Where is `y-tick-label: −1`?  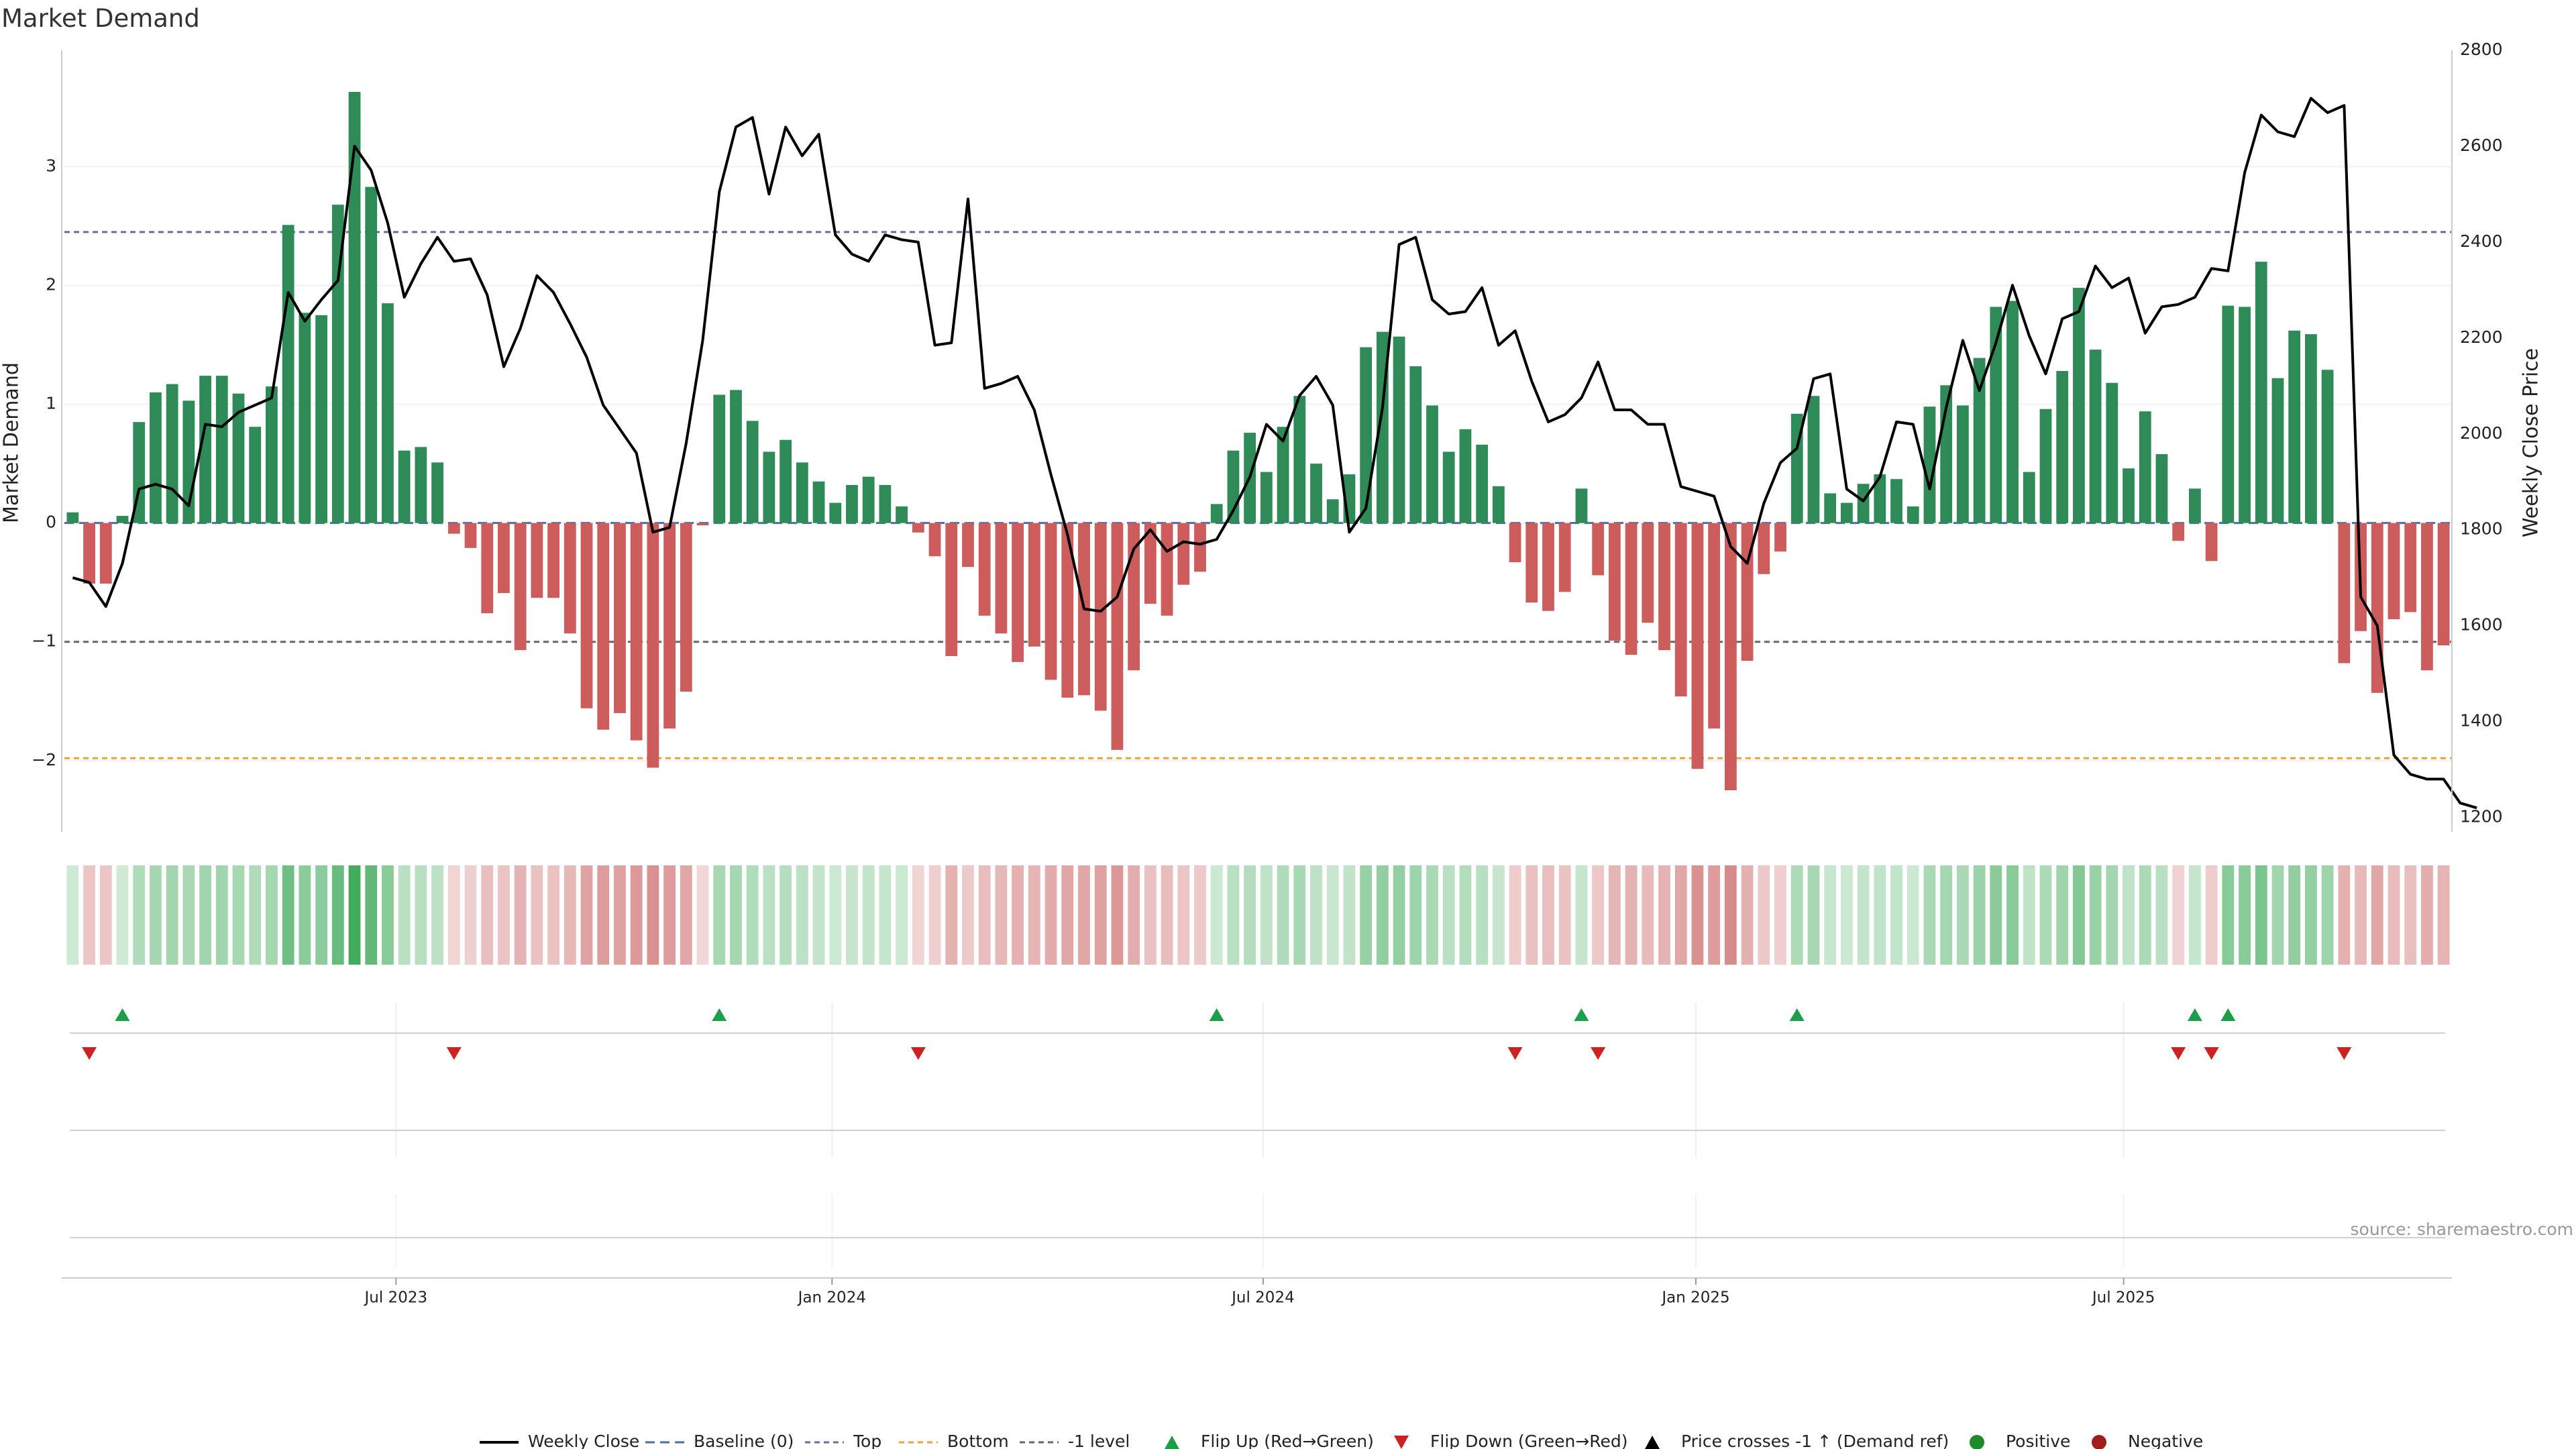
y-tick-label: −1 is located at coordinates (44, 641).